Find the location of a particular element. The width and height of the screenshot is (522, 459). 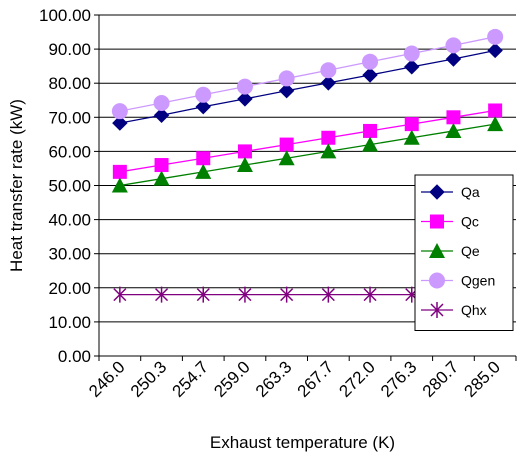

x-tick-label: 280.7 is located at coordinates (441, 379).